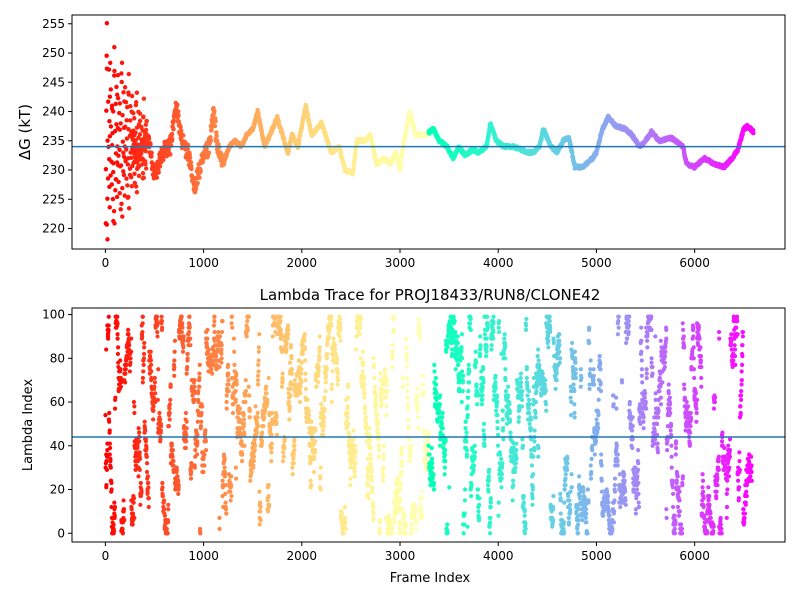 The width and height of the screenshot is (800, 600). Describe the element at coordinates (302, 263) in the screenshot. I see `x-tick-label: 2000` at that location.